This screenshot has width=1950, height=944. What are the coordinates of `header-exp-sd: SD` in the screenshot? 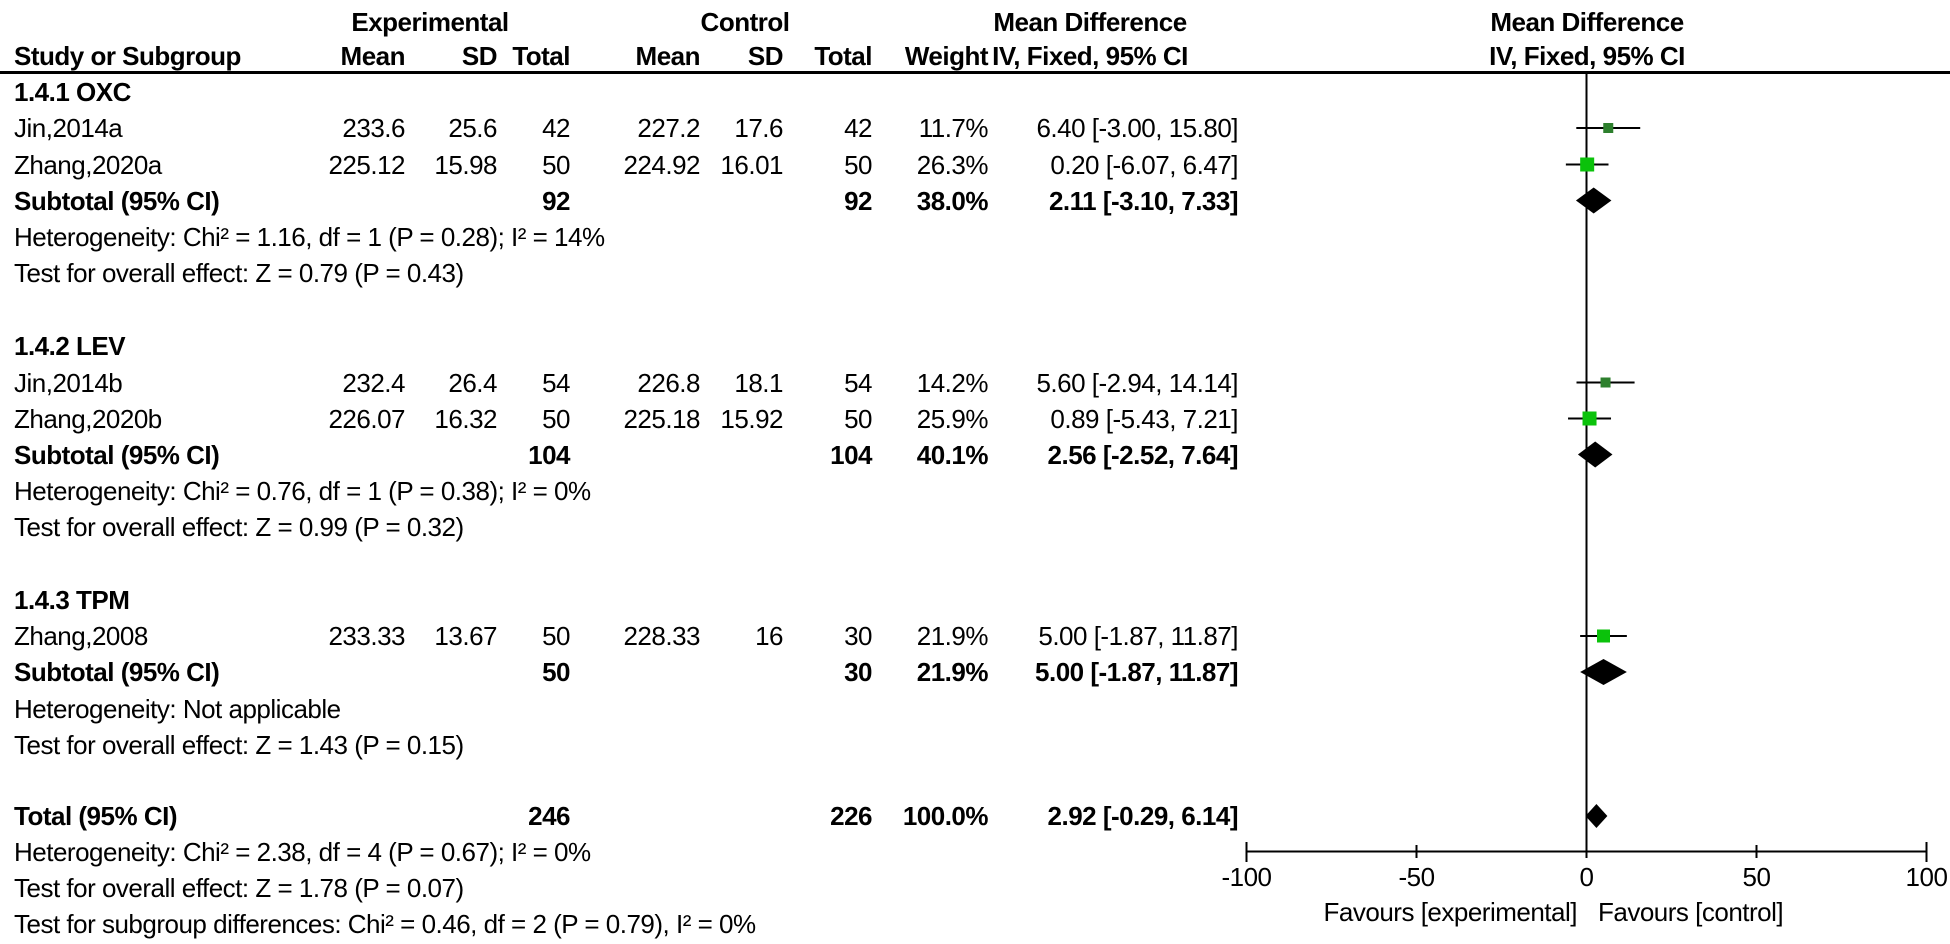 It's located at (479, 56).